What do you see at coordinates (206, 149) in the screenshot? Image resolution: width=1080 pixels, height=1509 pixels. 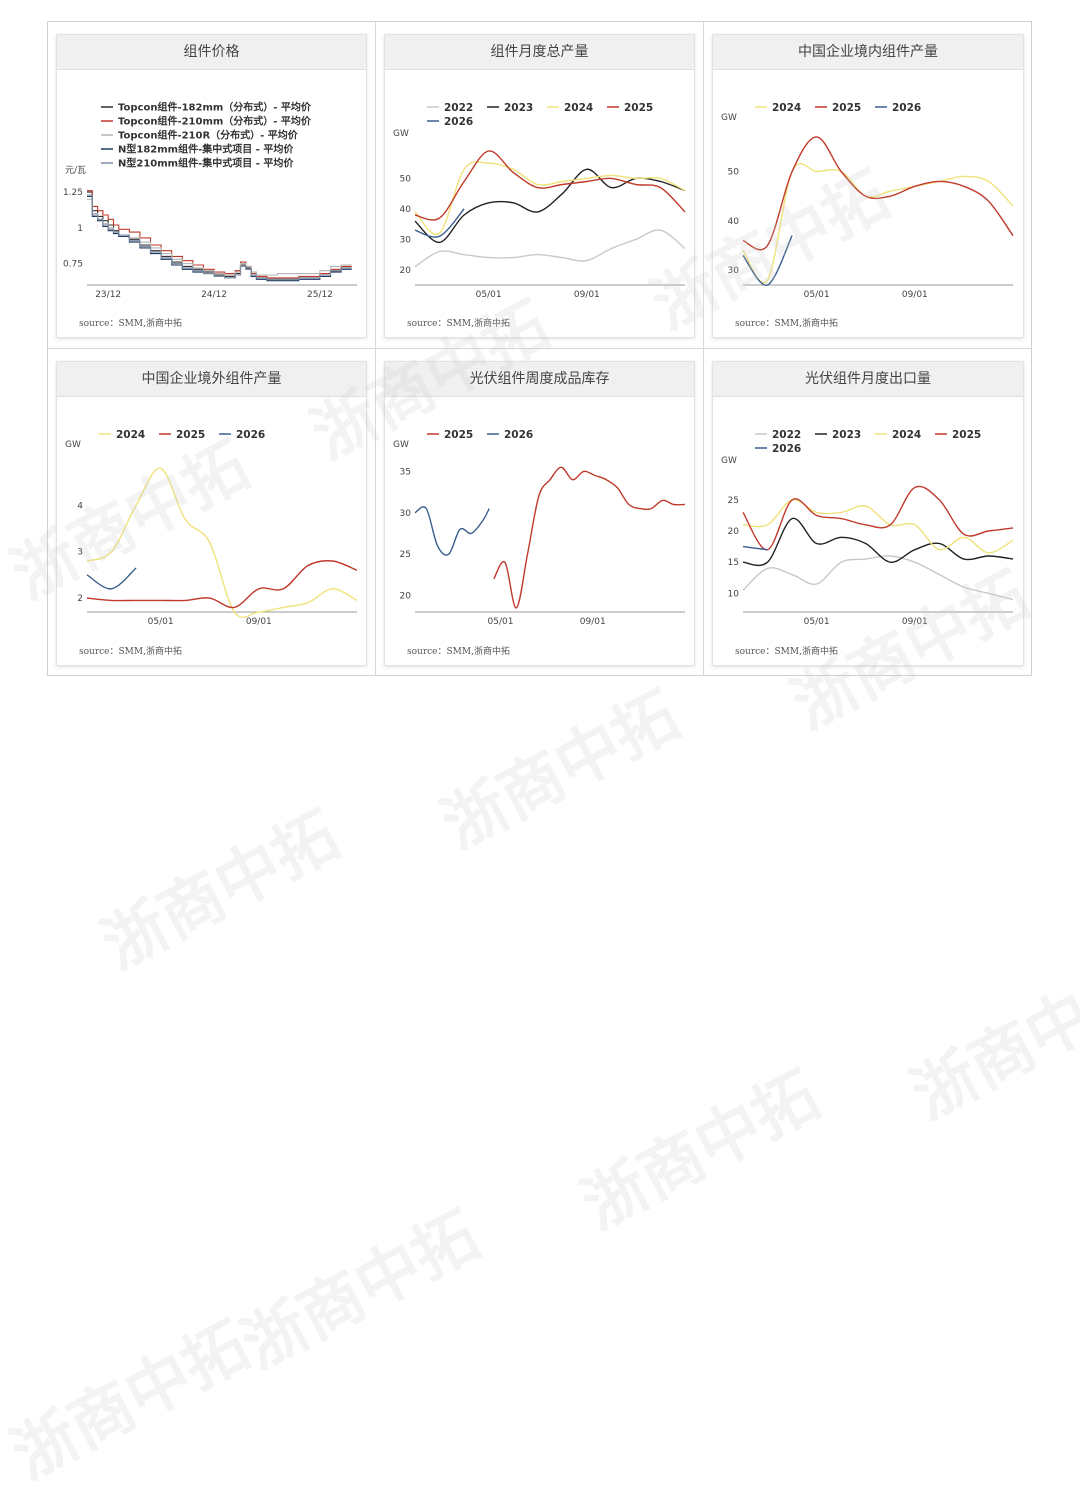 I see `legend-label: N型182mm组件-集中式项目 - 平均价` at bounding box center [206, 149].